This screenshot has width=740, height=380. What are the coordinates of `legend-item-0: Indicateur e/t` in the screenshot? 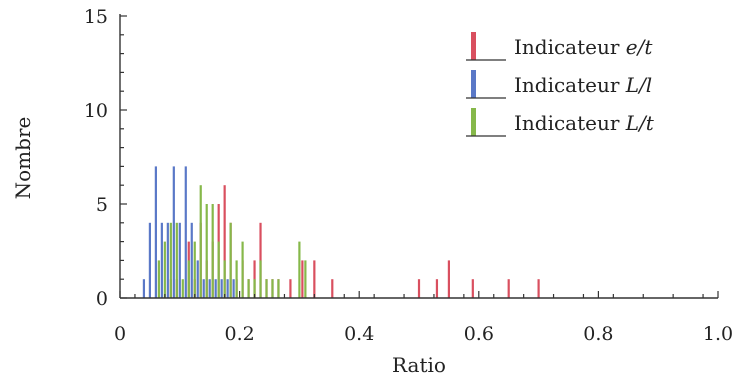 It's located at (559, 46).